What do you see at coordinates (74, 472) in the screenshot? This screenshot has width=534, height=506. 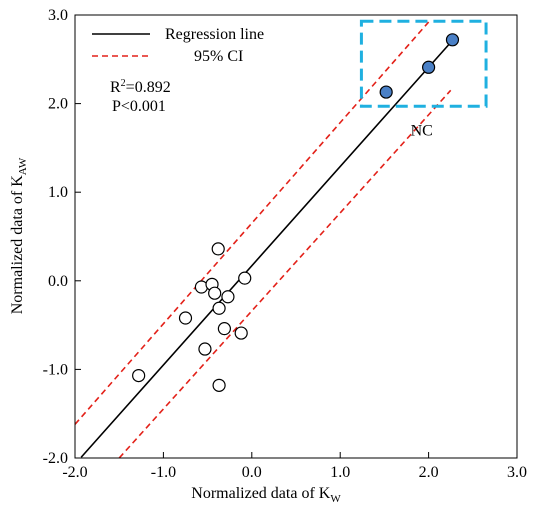 I see `x-tick-label: -2.0` at bounding box center [74, 472].